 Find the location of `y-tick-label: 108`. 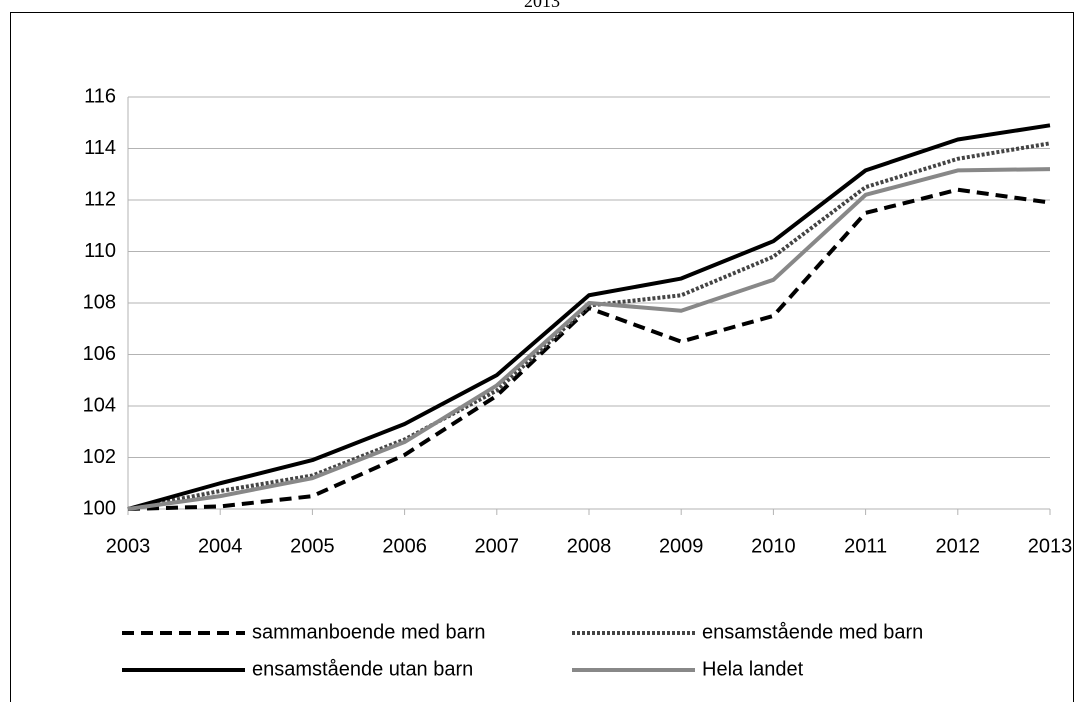

y-tick-label: 108 is located at coordinates (99, 302).